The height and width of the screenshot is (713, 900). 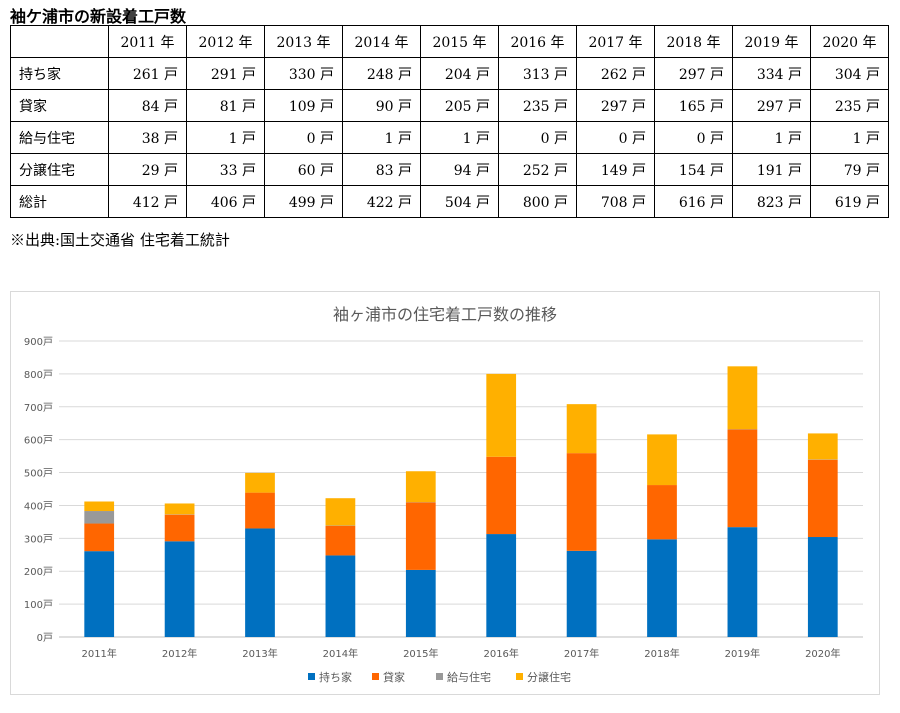 What do you see at coordinates (500, 653) in the screenshot?
I see `x-tick-label: 2016年` at bounding box center [500, 653].